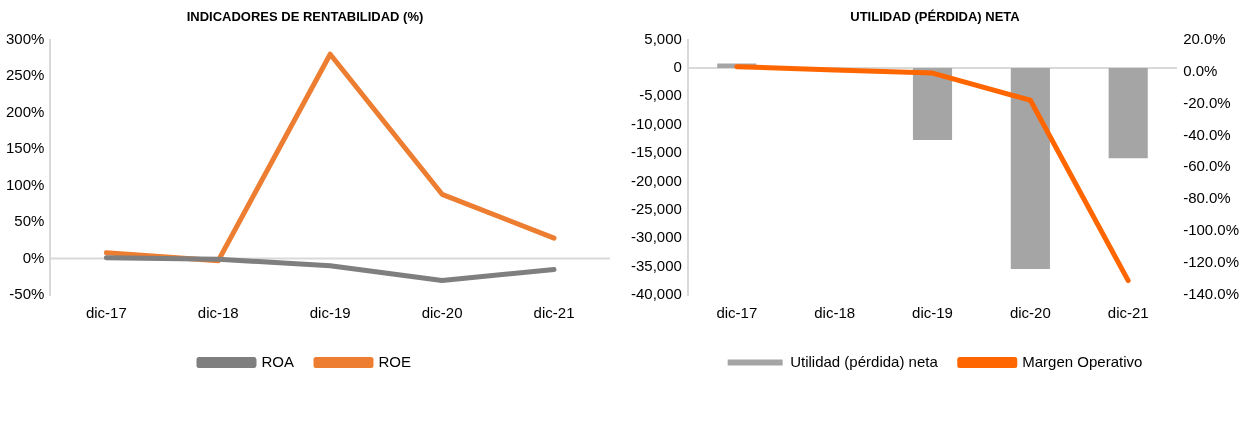 This screenshot has height=425, width=1255. What do you see at coordinates (29, 221) in the screenshot?
I see `y-tick-label: 50%` at bounding box center [29, 221].